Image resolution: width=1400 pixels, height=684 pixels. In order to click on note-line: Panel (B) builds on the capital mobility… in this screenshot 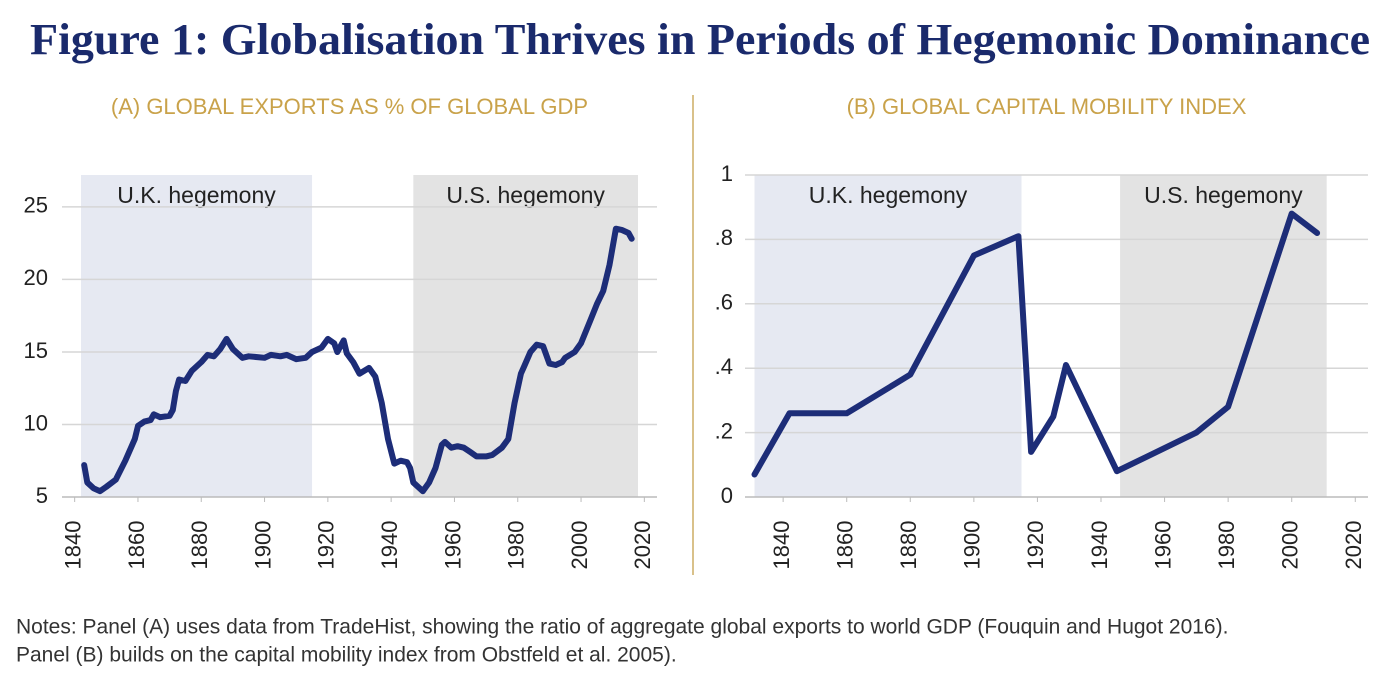, I will do `click(346, 655)`.